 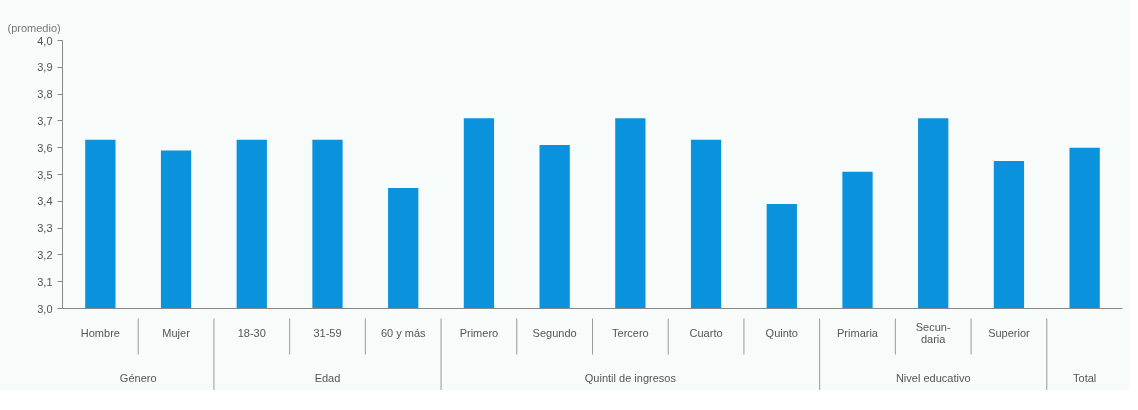 I want to click on y-tick-label: 3,8, so click(x=45, y=94).